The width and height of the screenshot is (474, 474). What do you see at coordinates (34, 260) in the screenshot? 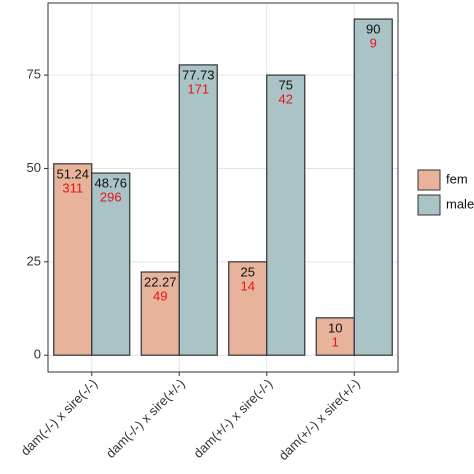
I see `y-tick-label: 25` at bounding box center [34, 260].